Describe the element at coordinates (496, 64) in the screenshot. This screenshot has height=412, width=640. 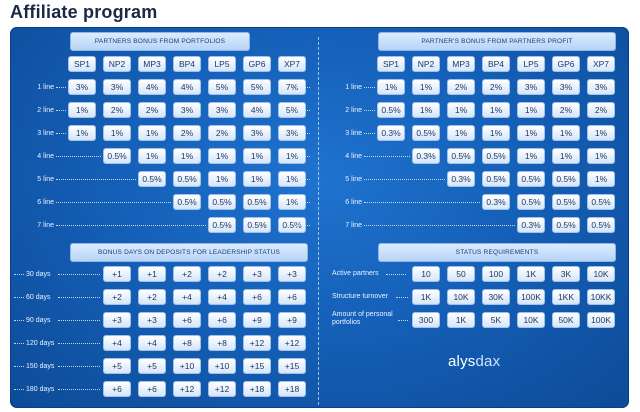
I see `profit-col-header-bp4: BP4` at that location.